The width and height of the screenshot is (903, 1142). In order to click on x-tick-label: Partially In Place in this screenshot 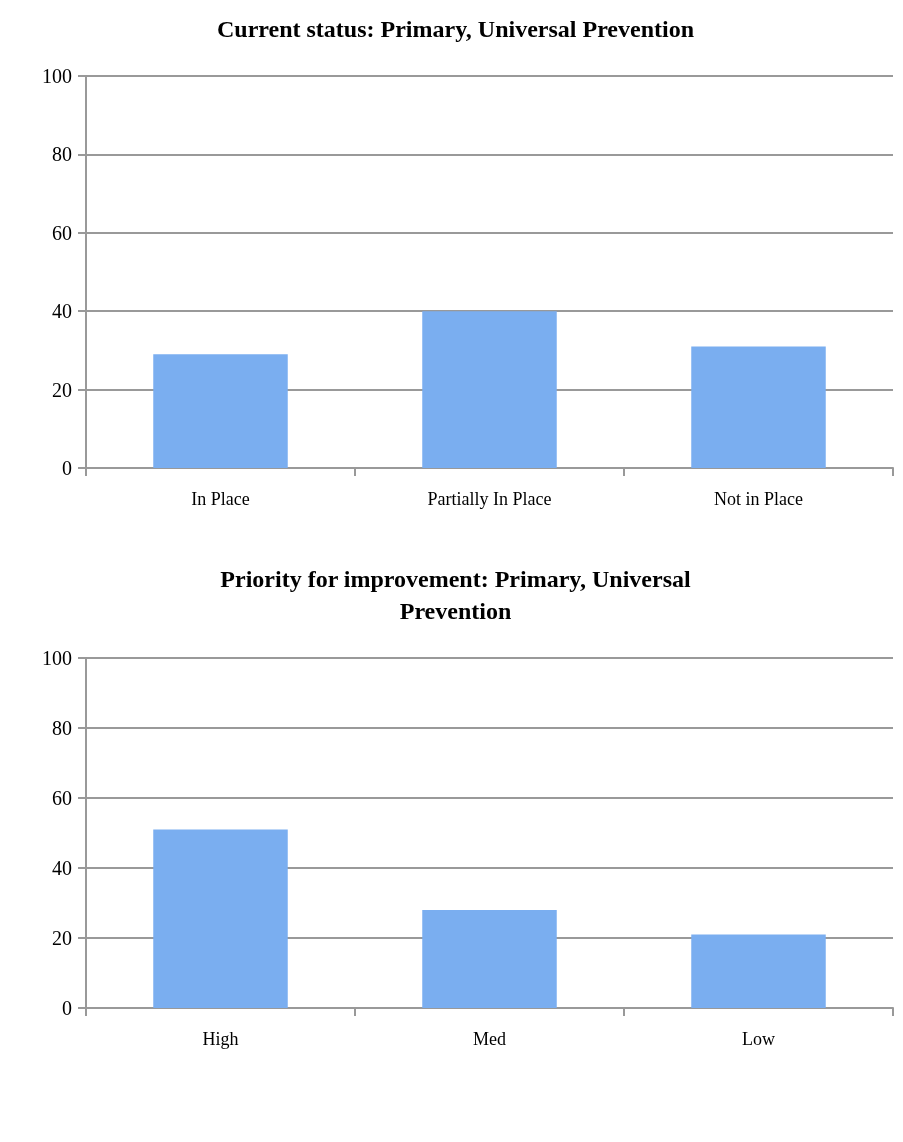, I will do `click(489, 499)`.